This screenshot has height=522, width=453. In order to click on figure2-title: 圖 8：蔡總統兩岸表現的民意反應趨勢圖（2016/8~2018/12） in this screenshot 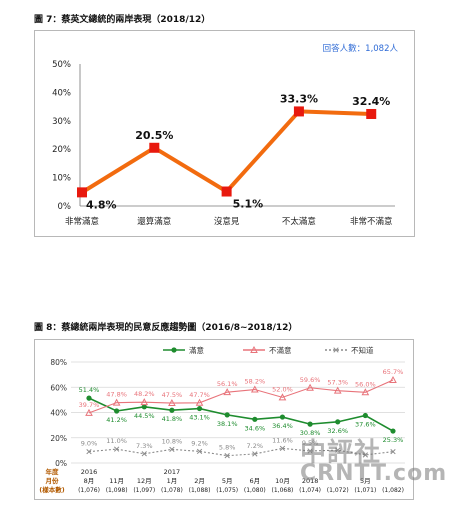, I will do `click(166, 328)`.